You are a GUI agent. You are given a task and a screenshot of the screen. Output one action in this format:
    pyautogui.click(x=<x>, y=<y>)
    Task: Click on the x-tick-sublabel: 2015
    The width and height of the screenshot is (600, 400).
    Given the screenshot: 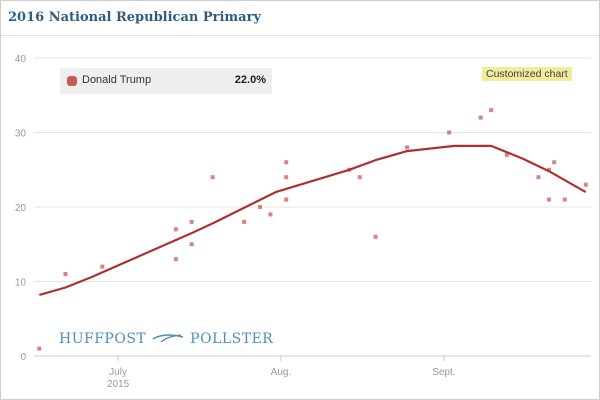 What is the action you would take?
    pyautogui.click(x=118, y=384)
    